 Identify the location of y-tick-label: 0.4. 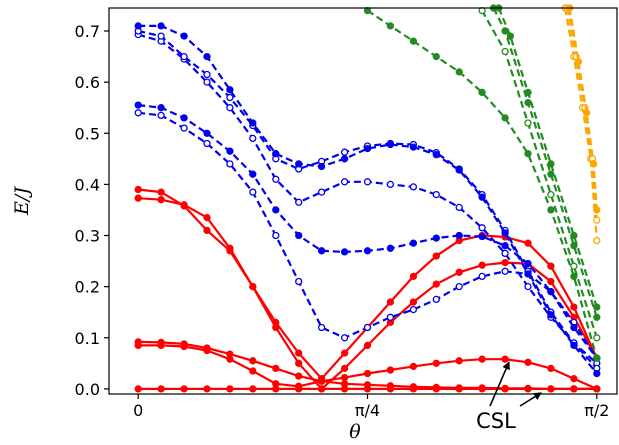
(87, 184).